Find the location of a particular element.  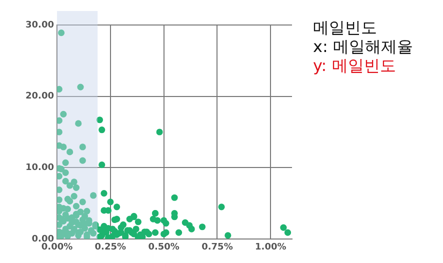

y-tick-label: 10.00 is located at coordinates (40, 168).